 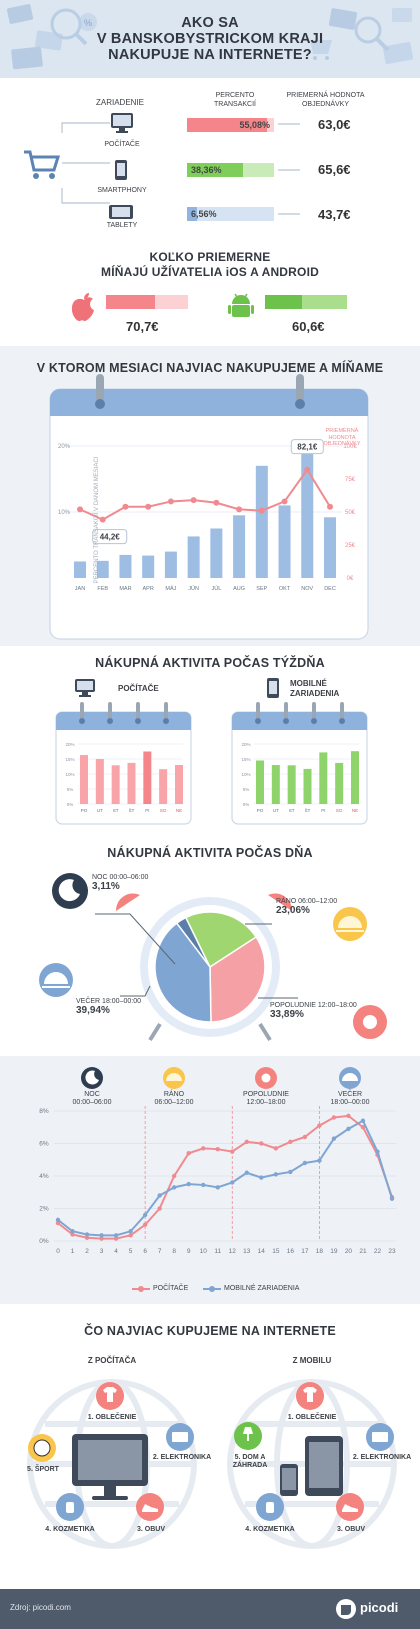 What do you see at coordinates (230, 214) in the screenshot?
I see `device-bar-tablet: 6,56%` at bounding box center [230, 214].